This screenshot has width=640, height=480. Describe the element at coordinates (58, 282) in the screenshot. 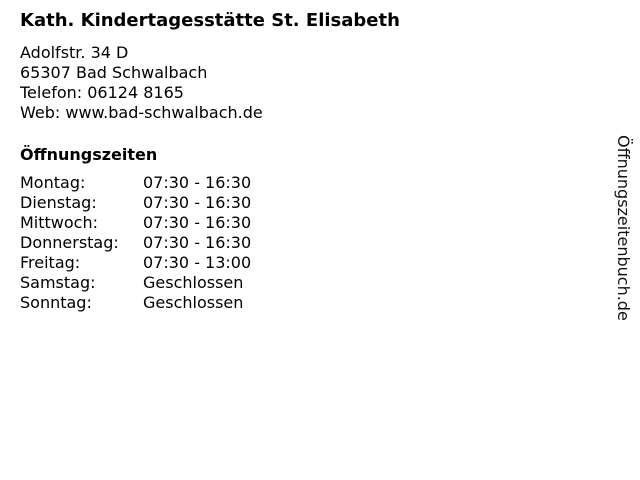

I see `day: Samstag:` at that location.